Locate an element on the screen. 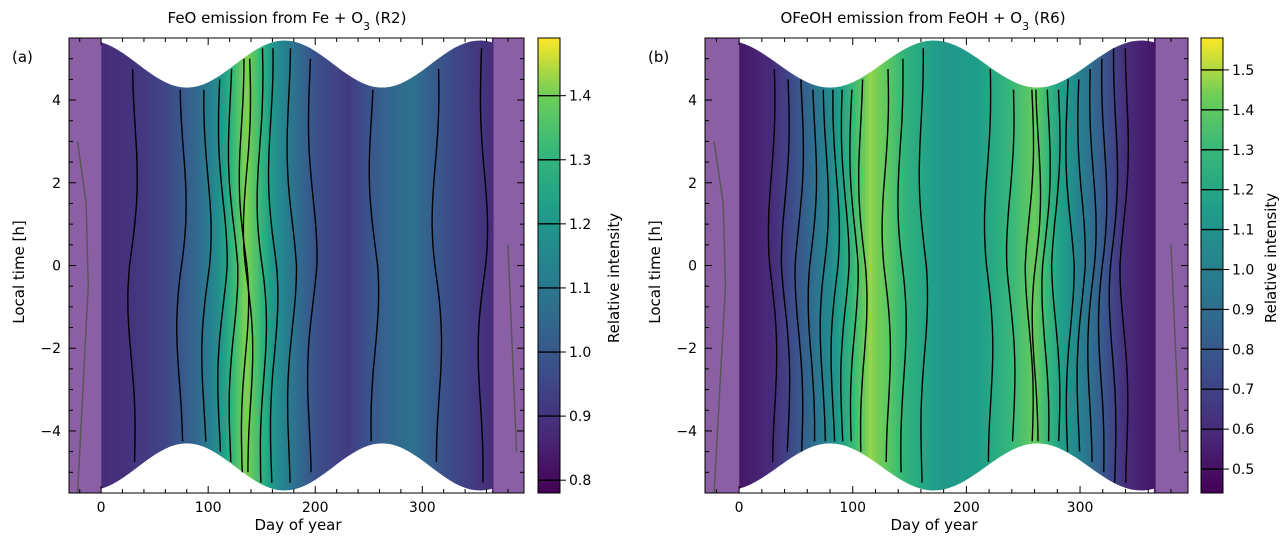 Image resolution: width=1284 pixels, height=540 pixels. panel-b-colorbar-label: Relative intensity is located at coordinates (1271, 258).